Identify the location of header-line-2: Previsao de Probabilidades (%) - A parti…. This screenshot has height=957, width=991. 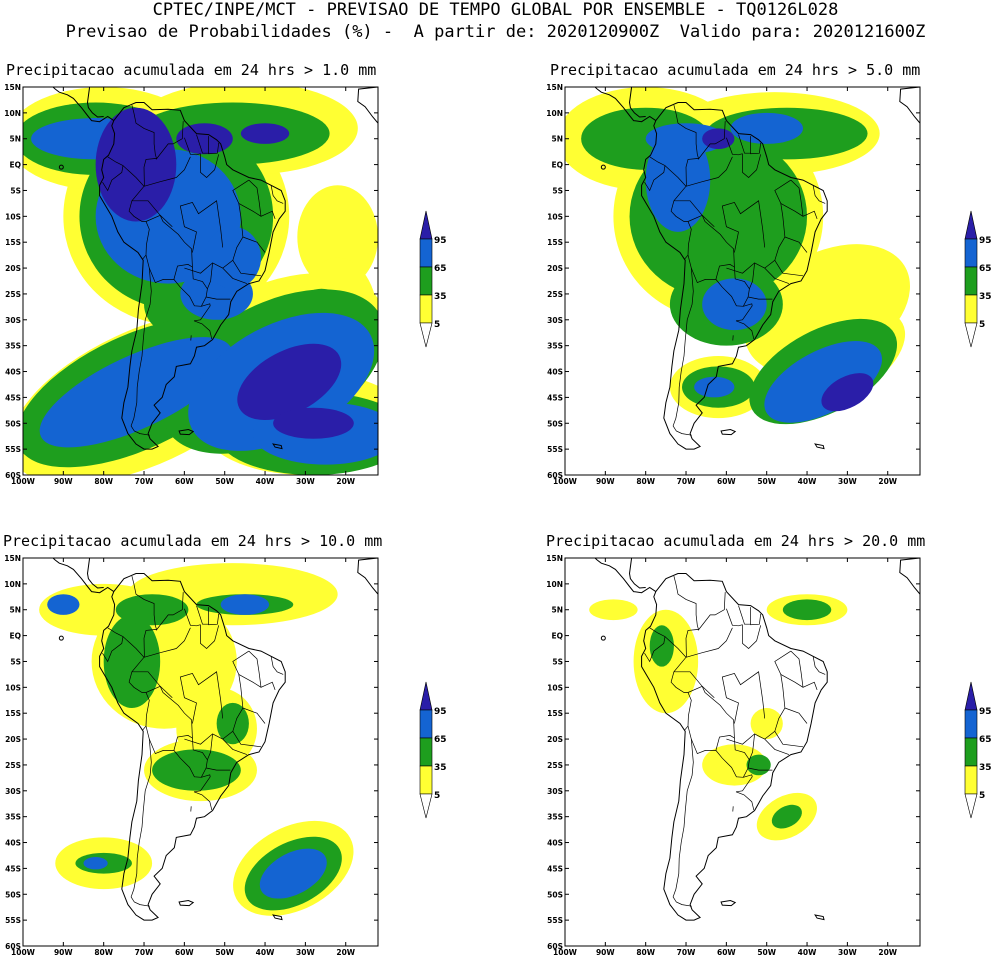
(495, 32).